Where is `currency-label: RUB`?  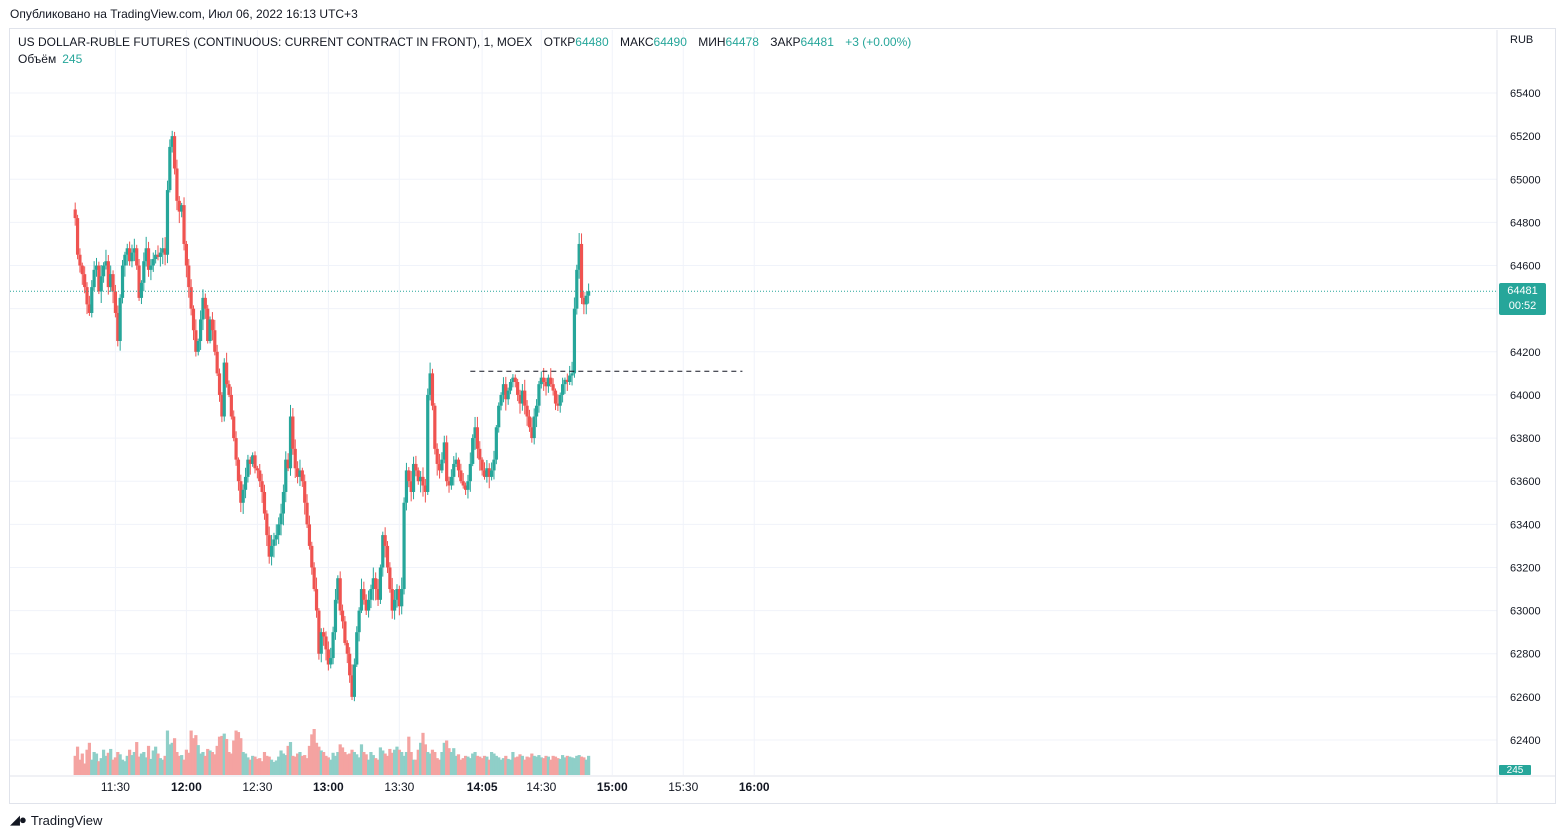 currency-label: RUB is located at coordinates (1522, 40).